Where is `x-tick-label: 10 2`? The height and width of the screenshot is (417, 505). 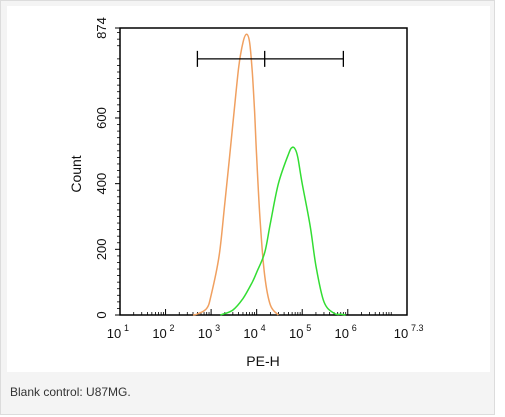 x-tick-label: 10 2 is located at coordinates (163, 332).